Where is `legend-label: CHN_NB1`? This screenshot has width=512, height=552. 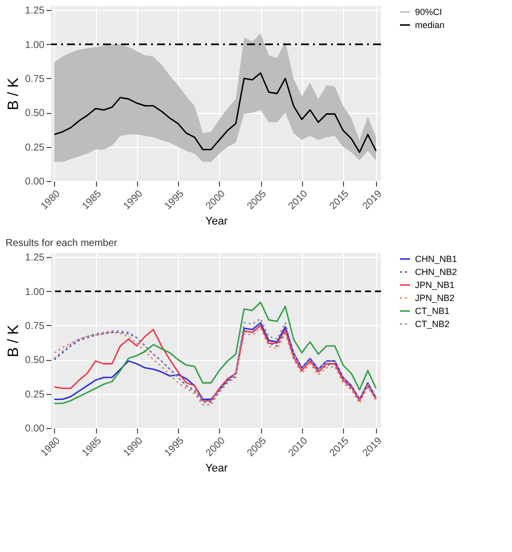 legend-label: CHN_NB1 is located at coordinates (436, 259).